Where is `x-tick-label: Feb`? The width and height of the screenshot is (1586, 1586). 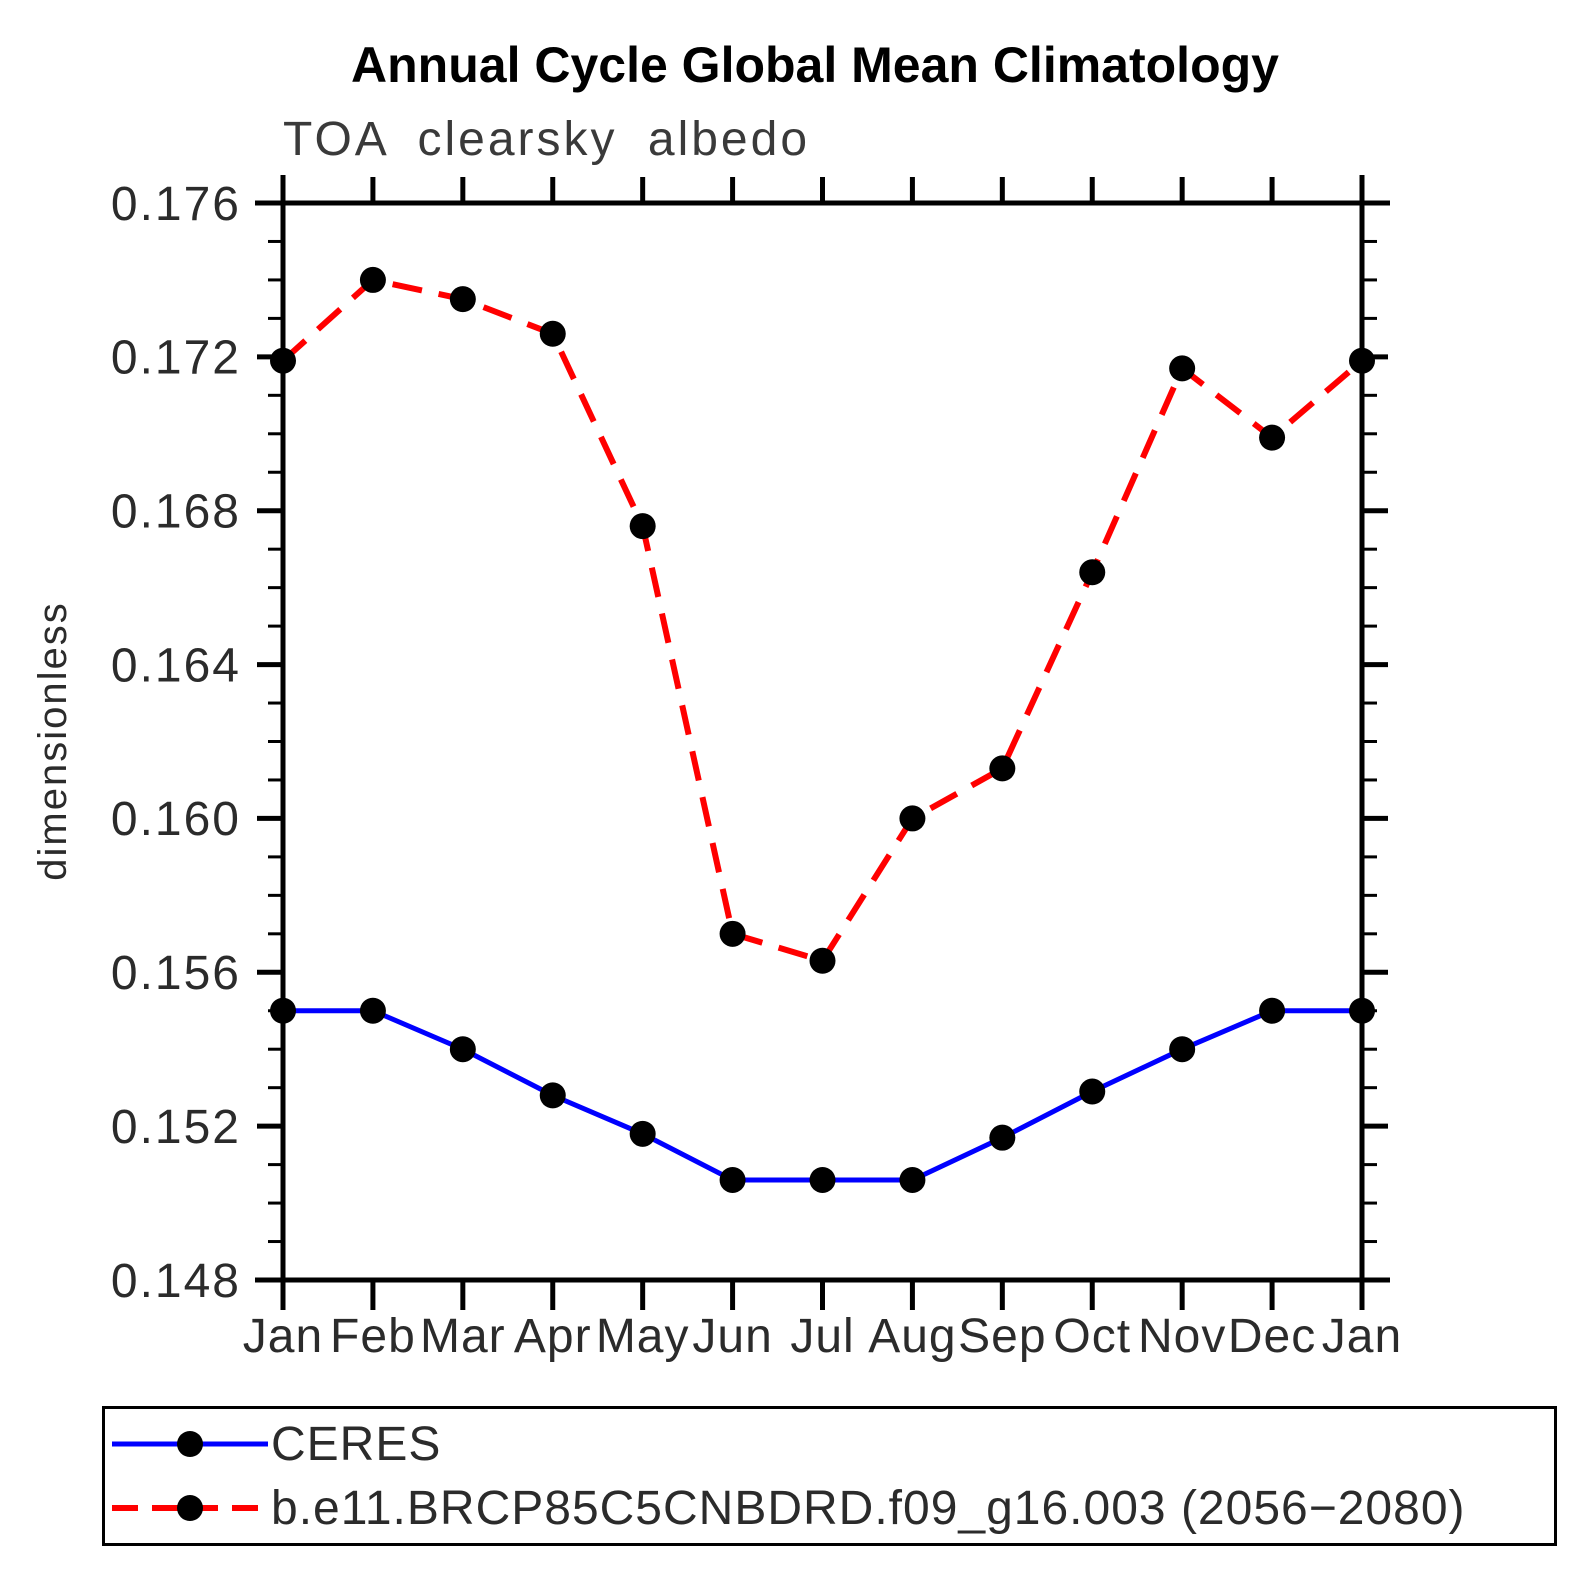
x-tick-label: Feb is located at coordinates (373, 1336).